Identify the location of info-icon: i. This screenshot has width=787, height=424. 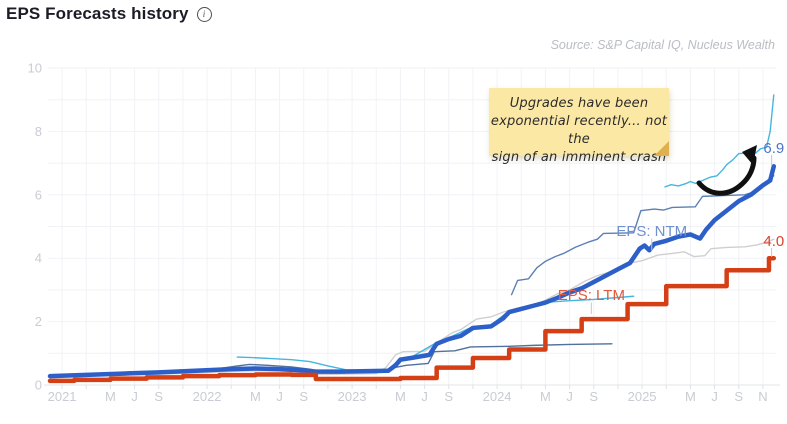
(204, 14).